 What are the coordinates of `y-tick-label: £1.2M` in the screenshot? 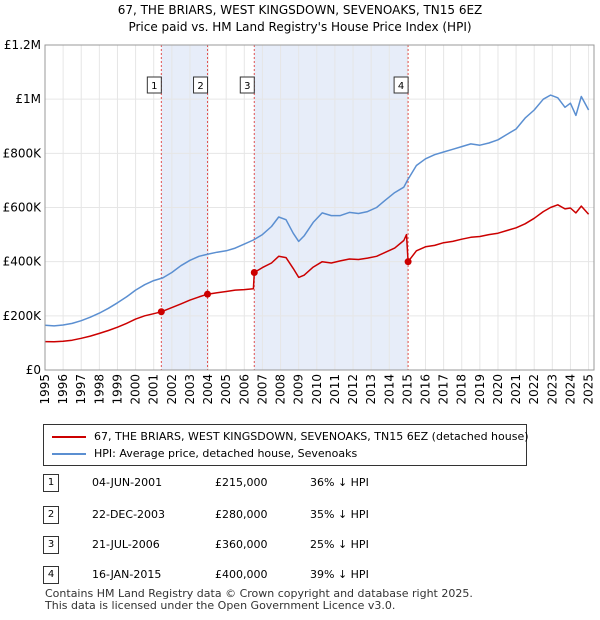 It's located at (22, 45).